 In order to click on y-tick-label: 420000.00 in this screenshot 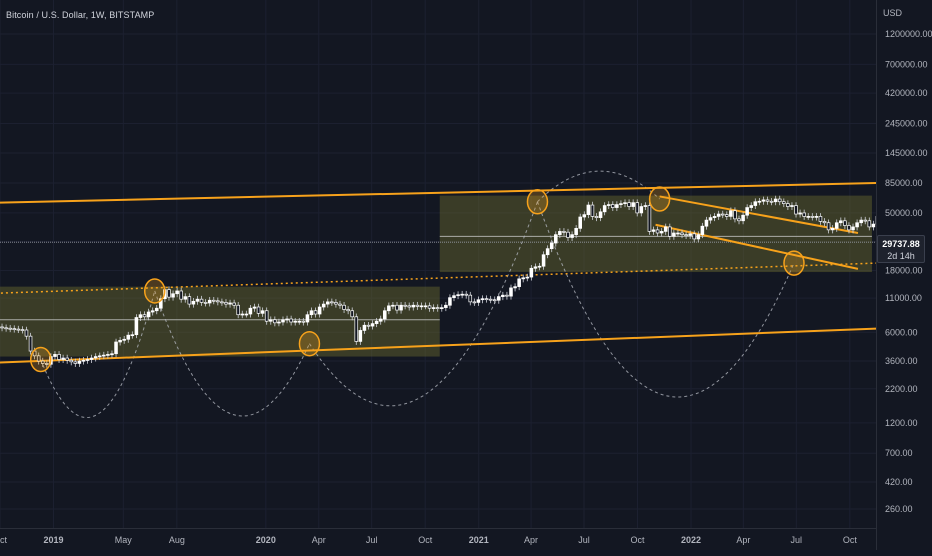, I will do `click(906, 93)`.